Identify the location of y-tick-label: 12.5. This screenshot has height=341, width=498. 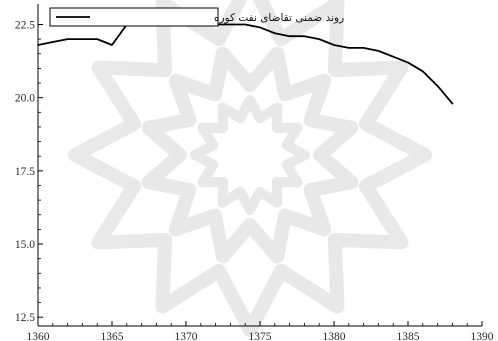
(25, 318).